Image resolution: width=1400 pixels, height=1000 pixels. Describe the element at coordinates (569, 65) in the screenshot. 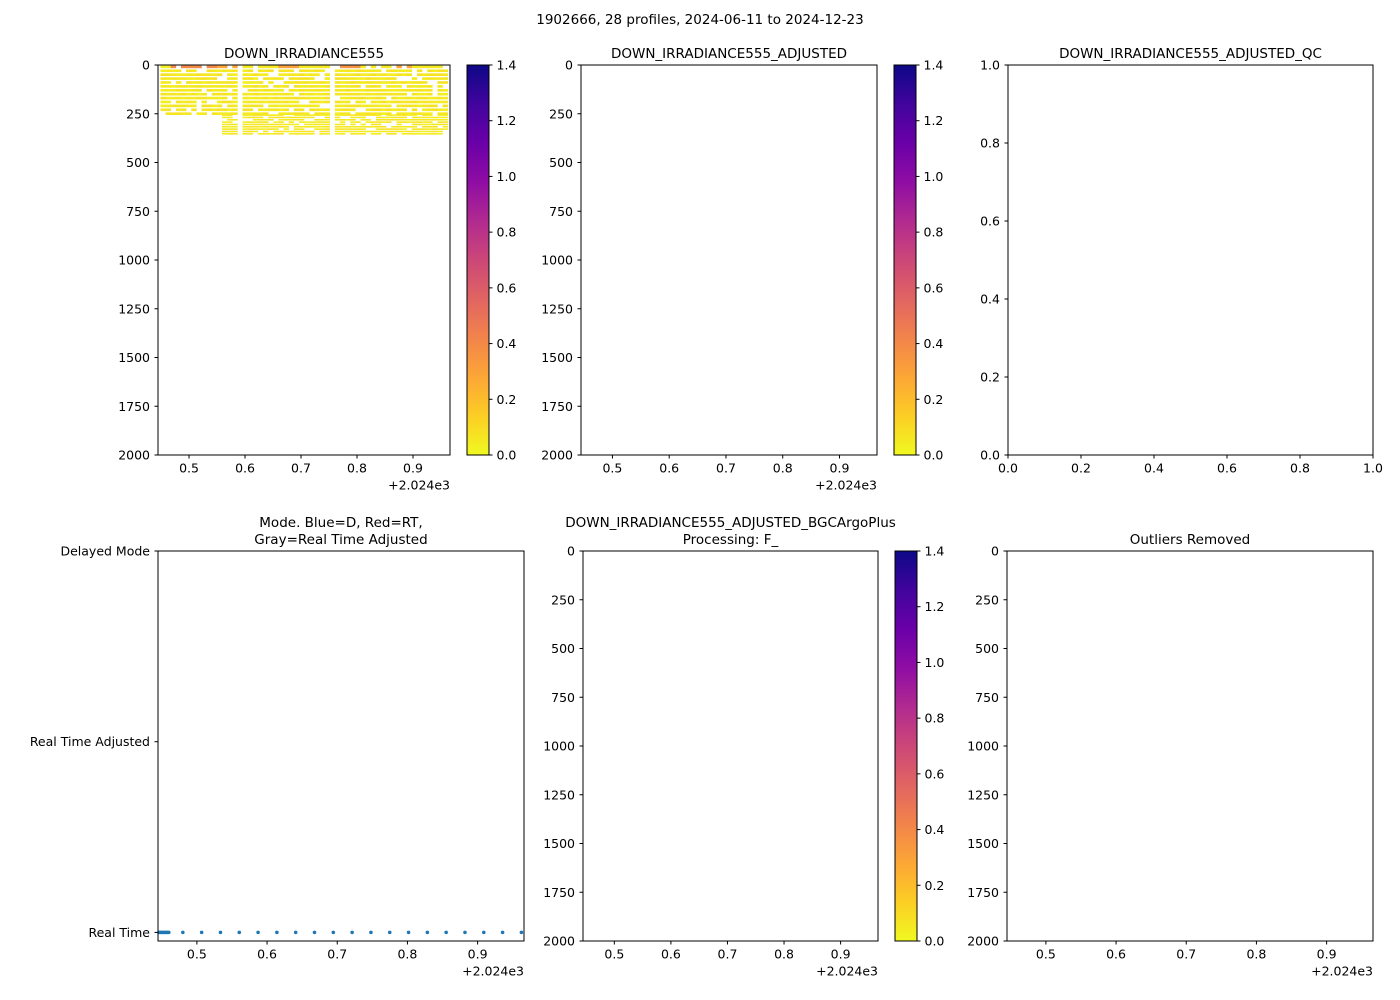

I see `y-tick-label: 0` at that location.